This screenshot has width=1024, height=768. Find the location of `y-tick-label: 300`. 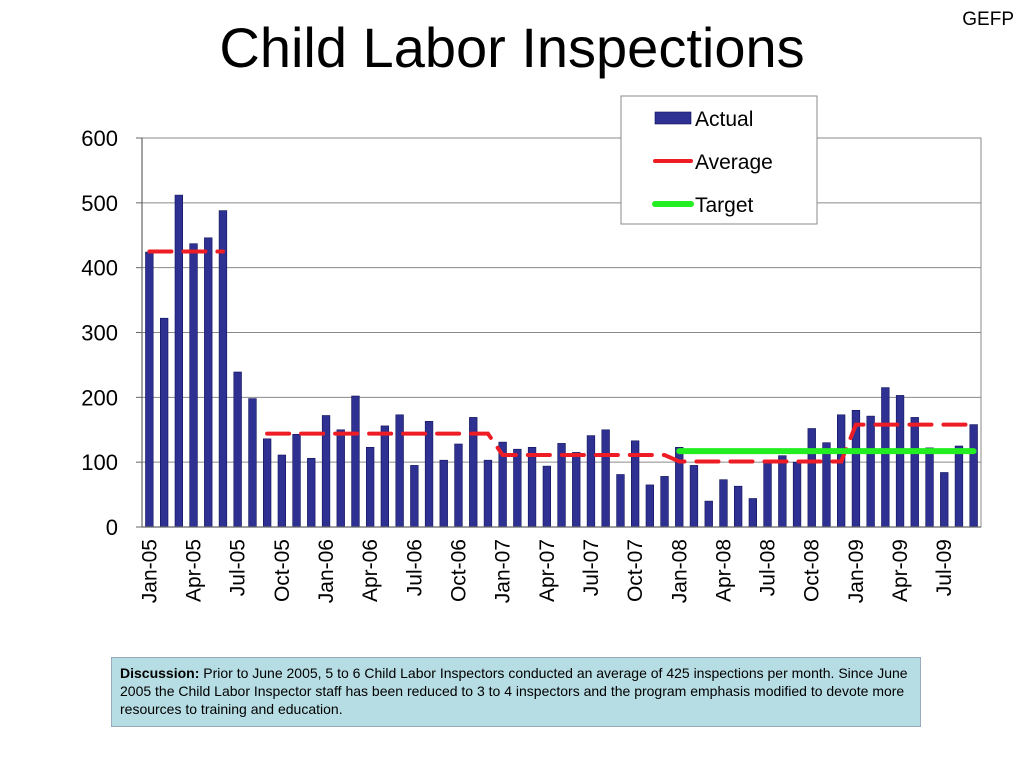

y-tick-label: 300 is located at coordinates (99, 333).